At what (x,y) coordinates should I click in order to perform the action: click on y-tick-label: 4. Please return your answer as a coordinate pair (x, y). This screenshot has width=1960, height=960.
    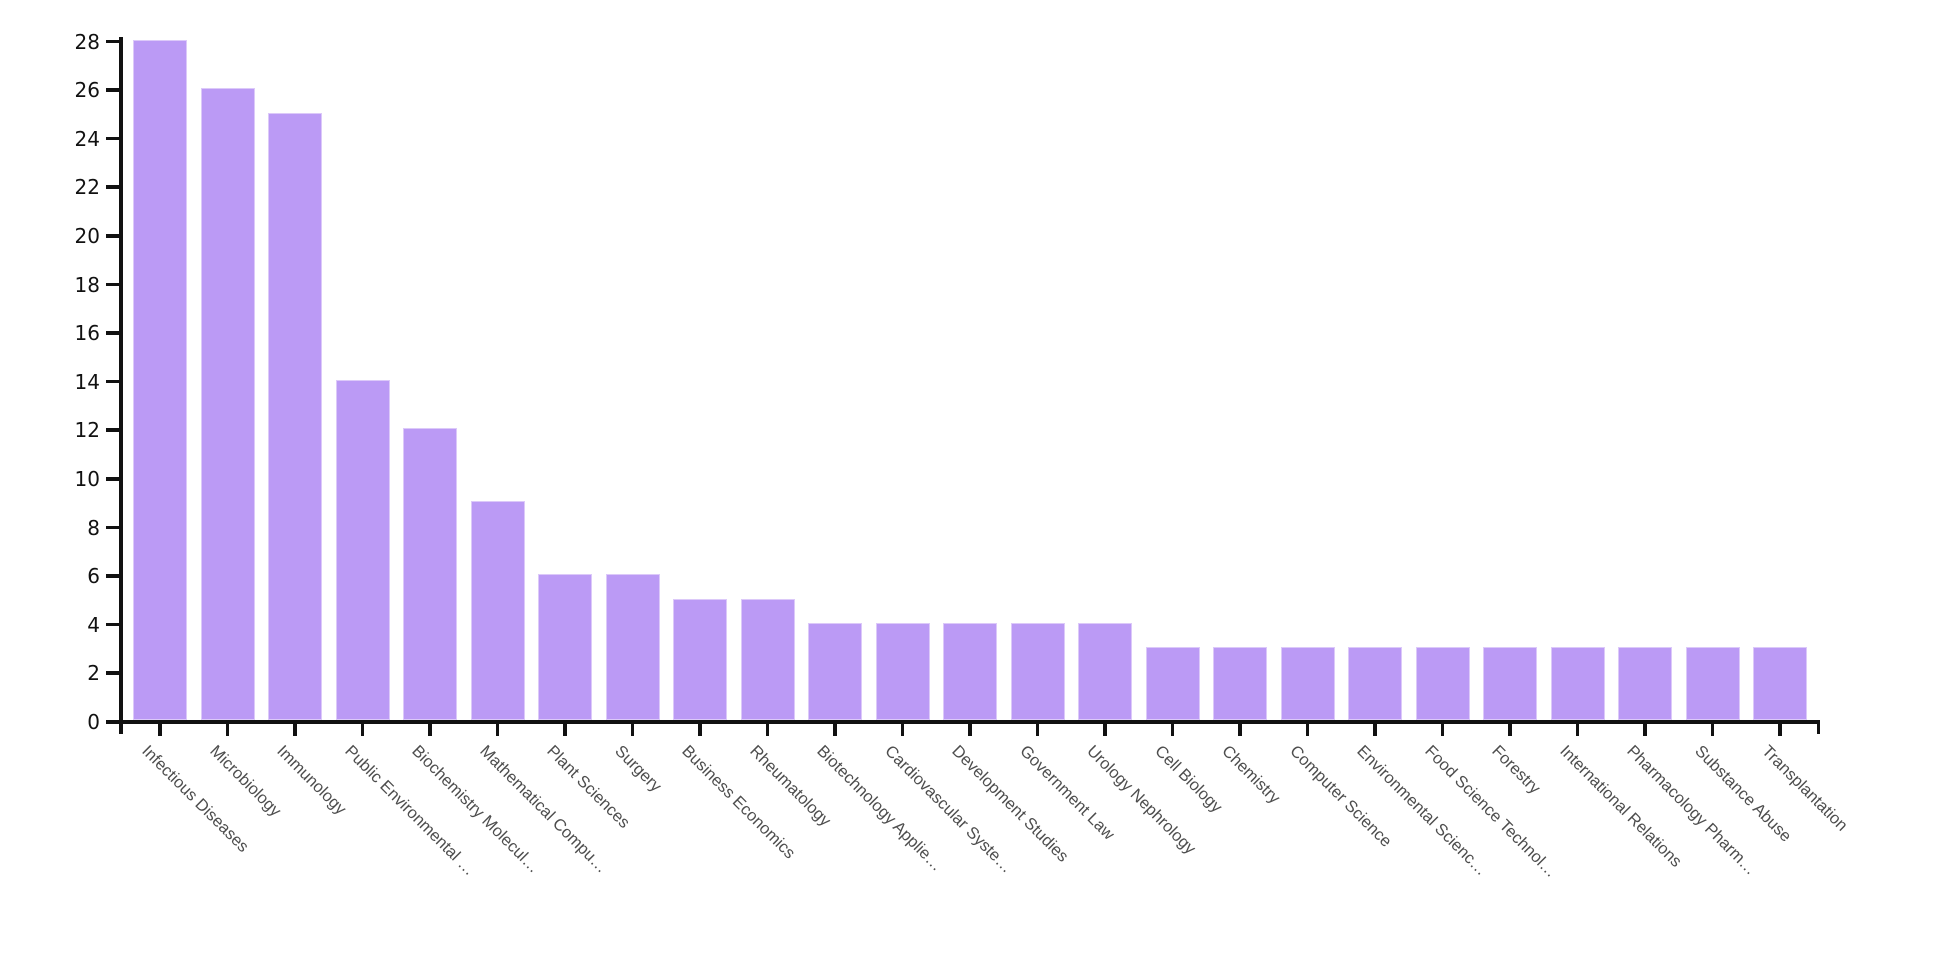
    Looking at the image, I should click on (93, 624).